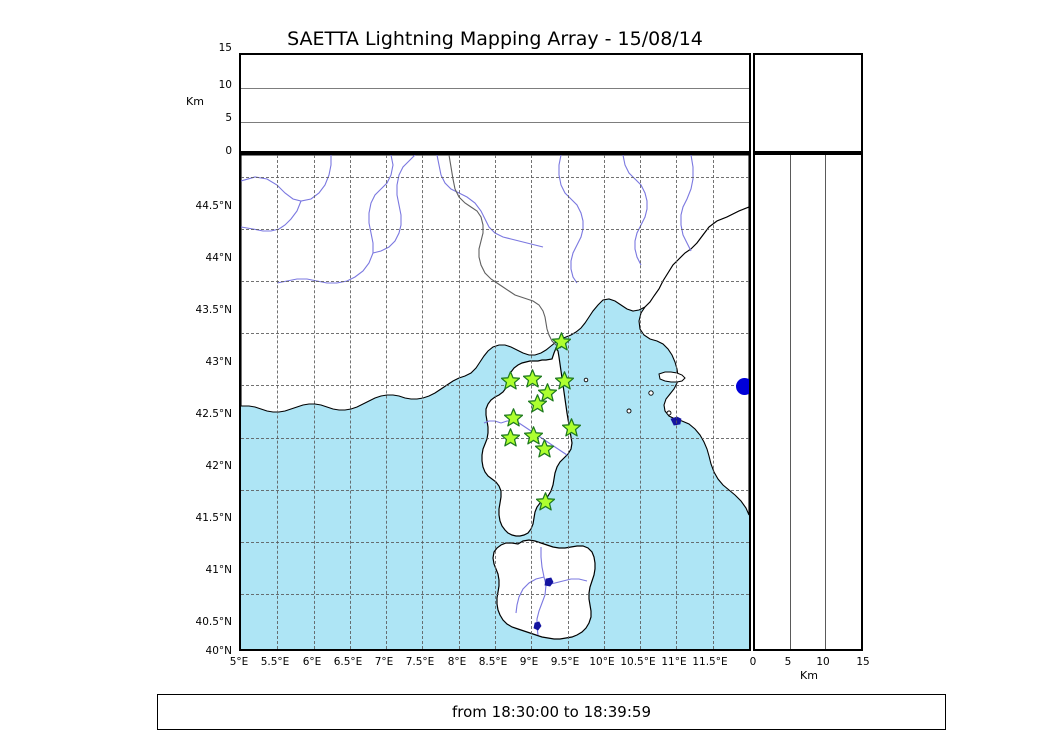 This screenshot has height=750, width=1050. I want to click on right-xtick-0: 0, so click(753, 662).